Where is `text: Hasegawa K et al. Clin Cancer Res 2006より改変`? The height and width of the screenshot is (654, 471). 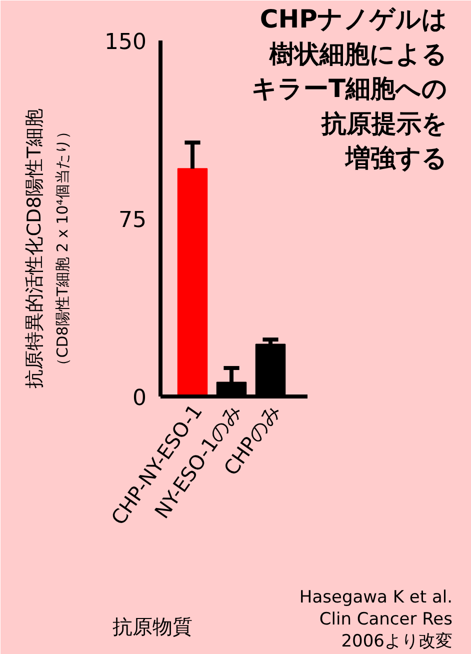 text: Hasegawa K et al. Clin Cancer Res 2006より改変 is located at coordinates (376, 620).